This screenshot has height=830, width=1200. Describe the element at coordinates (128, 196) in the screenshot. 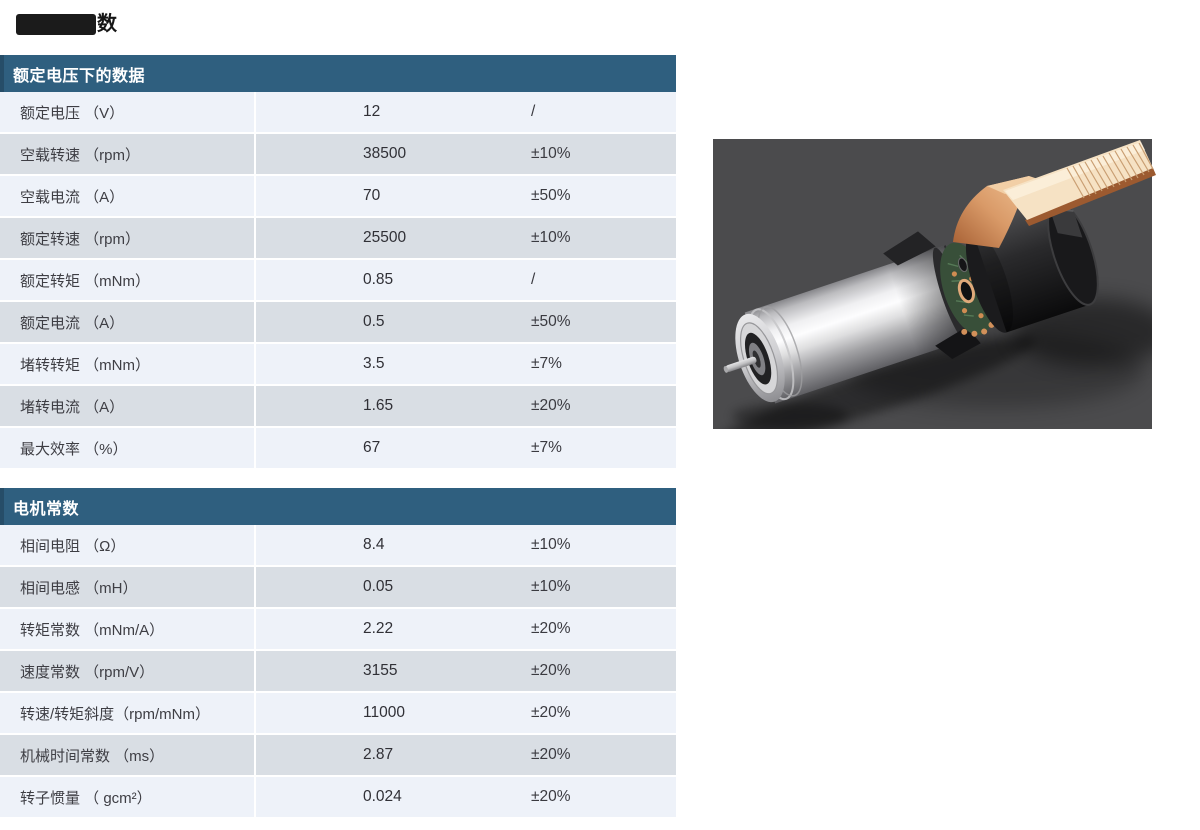

I see `spec-label: 空载电流 （A）` at that location.